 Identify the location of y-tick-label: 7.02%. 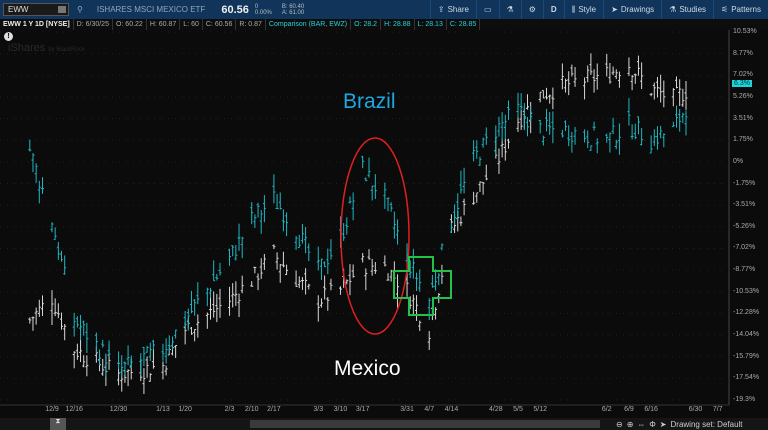
(743, 75).